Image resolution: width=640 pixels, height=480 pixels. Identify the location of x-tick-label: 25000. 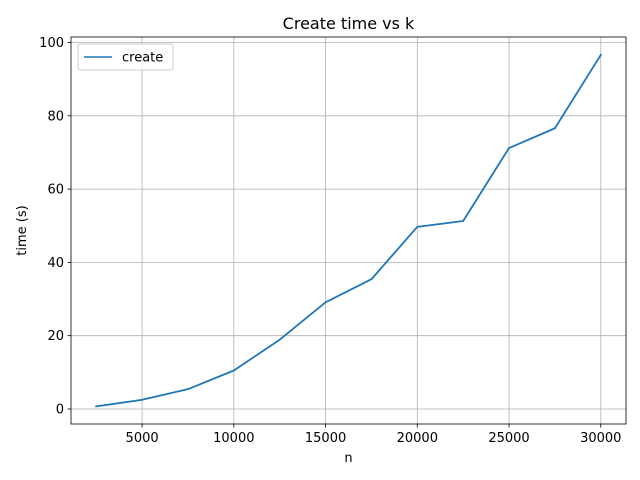
(508, 438).